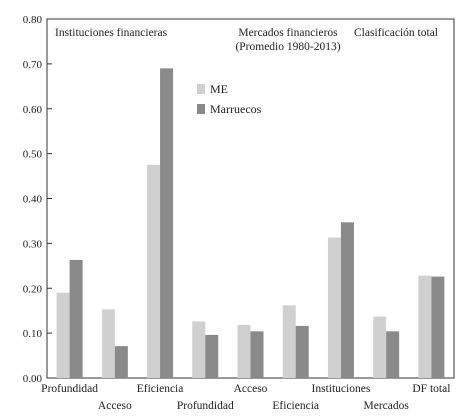 This screenshot has height=416, width=468. What do you see at coordinates (160, 389) in the screenshot?
I see `x-label-2: Eficiencia` at bounding box center [160, 389].